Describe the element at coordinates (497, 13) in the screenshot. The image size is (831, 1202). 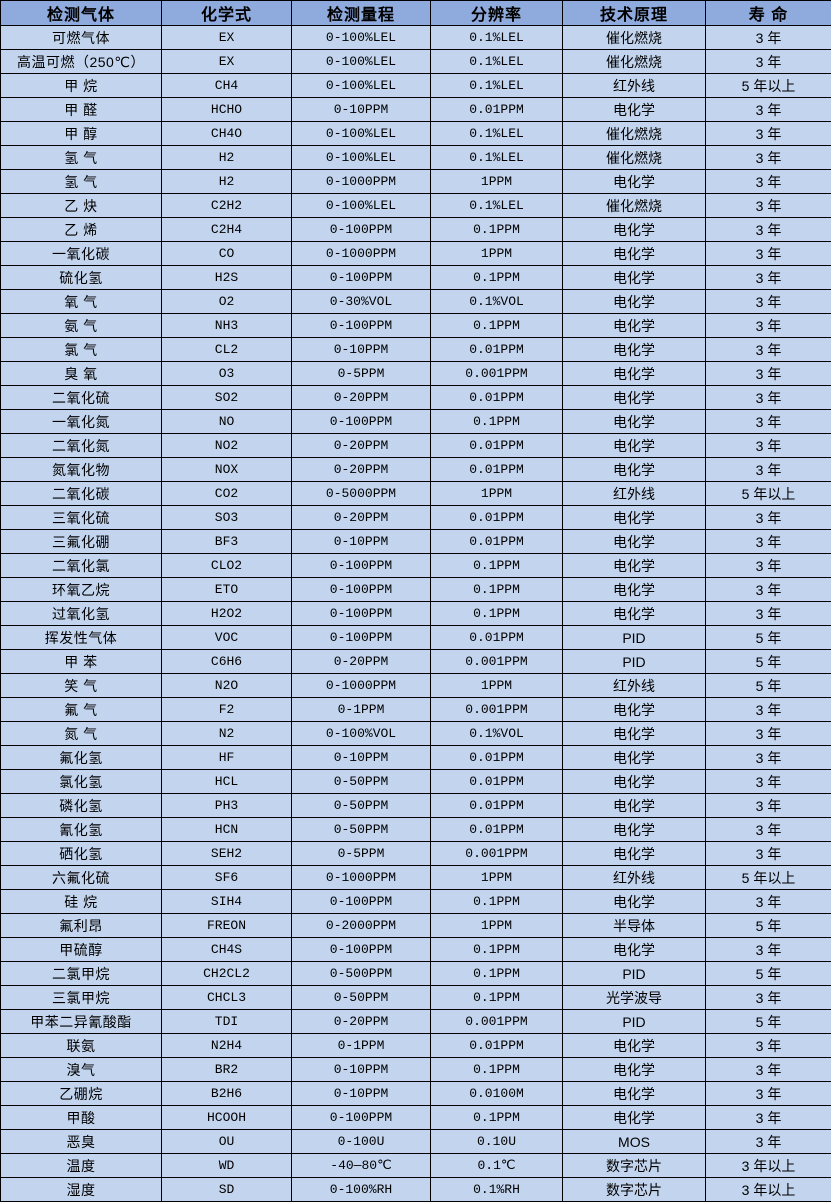
I see `column-header-resolution: 分辨率` at that location.